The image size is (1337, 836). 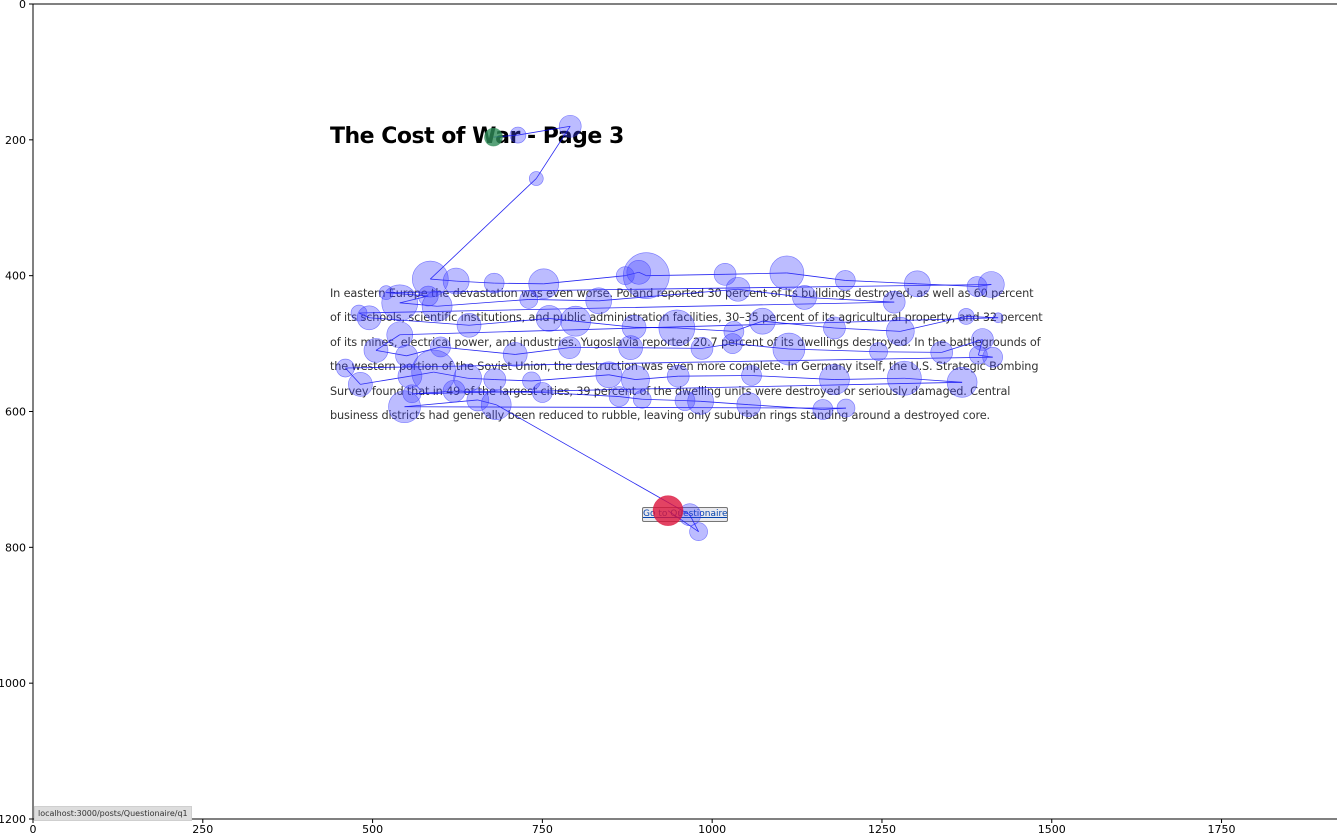 What do you see at coordinates (542, 829) in the screenshot?
I see `x-tick-label: 750` at bounding box center [542, 829].